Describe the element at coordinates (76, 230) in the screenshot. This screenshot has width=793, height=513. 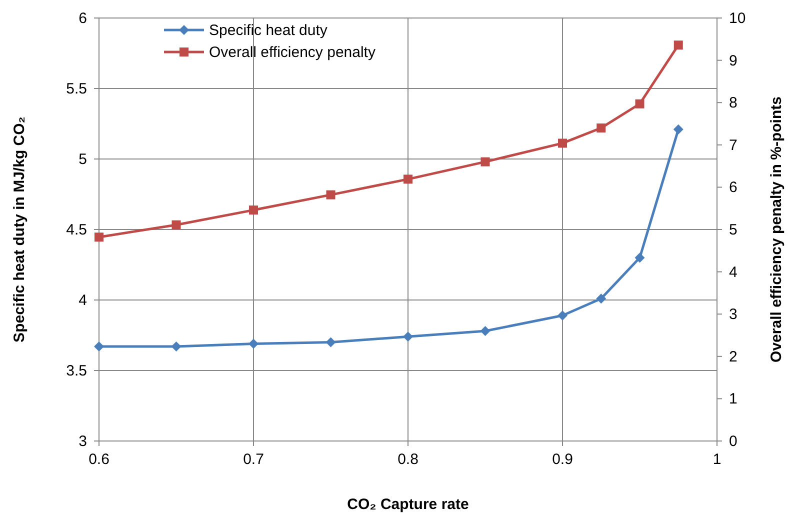
I see `y-tick-label: 4.5` at that location.